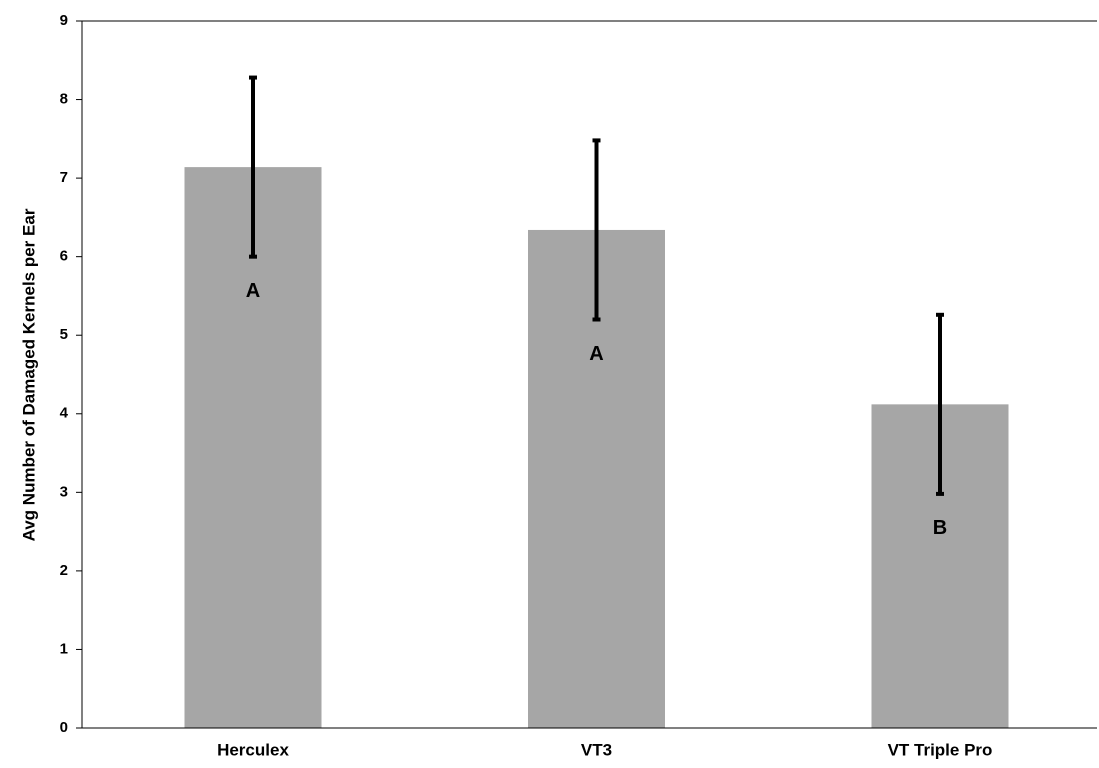 This screenshot has height=768, width=1099. I want to click on y-tick-label: 2, so click(64, 570).